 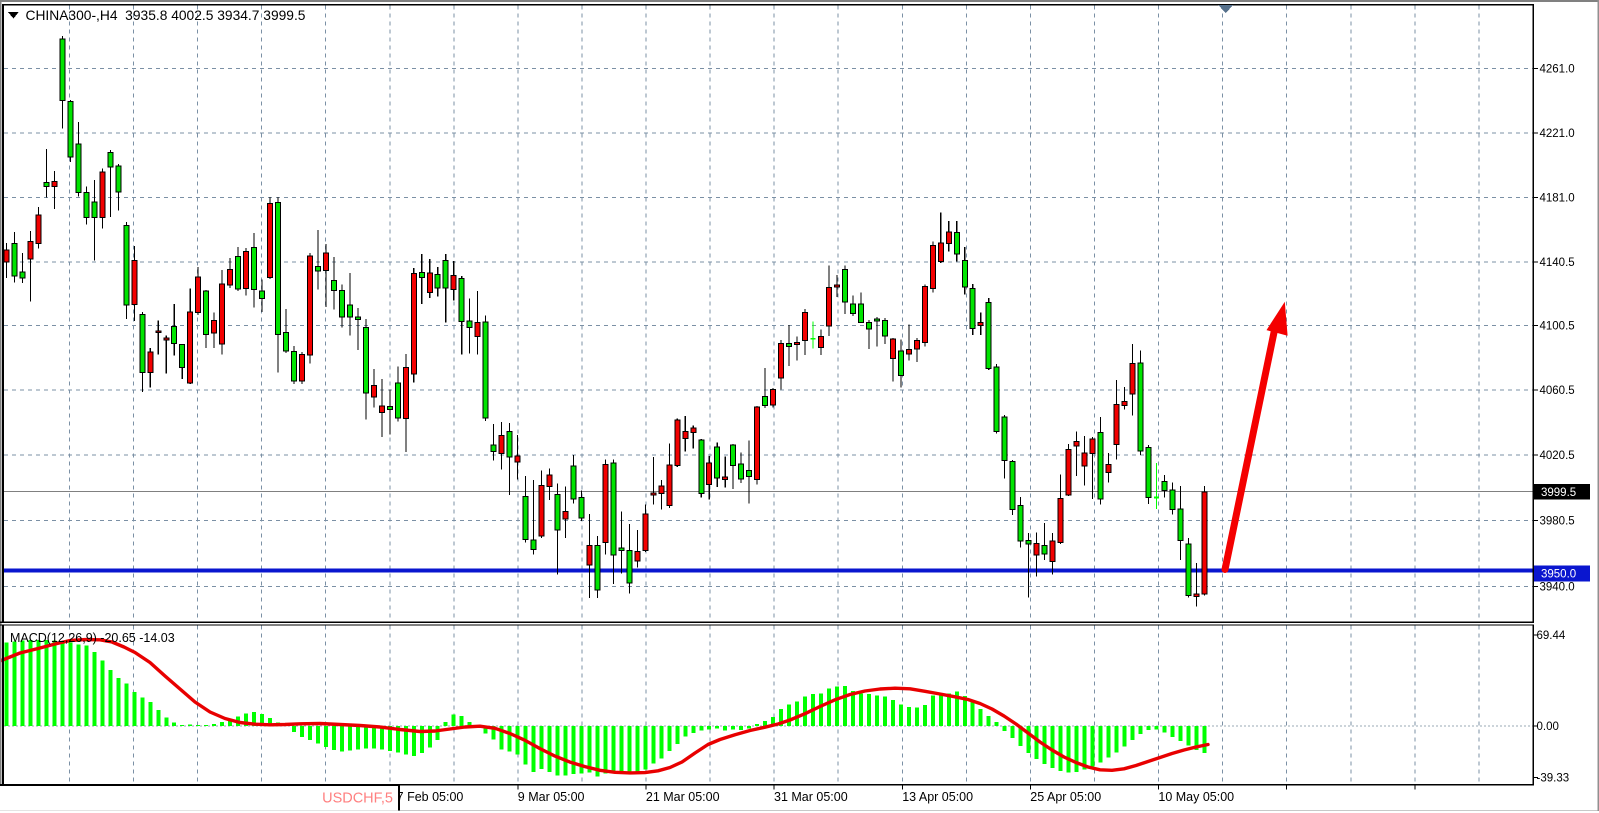 I want to click on svg-text: 69.44, so click(x=1551, y=636).